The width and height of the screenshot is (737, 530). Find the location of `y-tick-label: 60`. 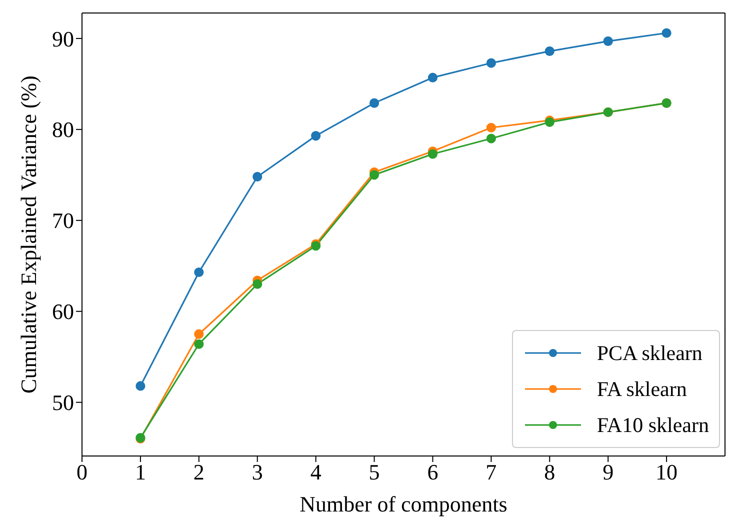

y-tick-label: 60 is located at coordinates (63, 311).